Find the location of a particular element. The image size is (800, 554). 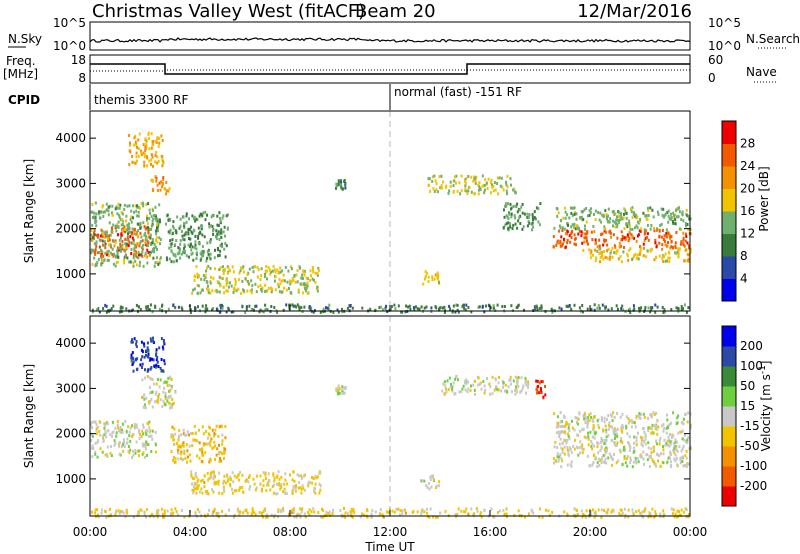

noise-sky-line is located at coordinates (390, 40).